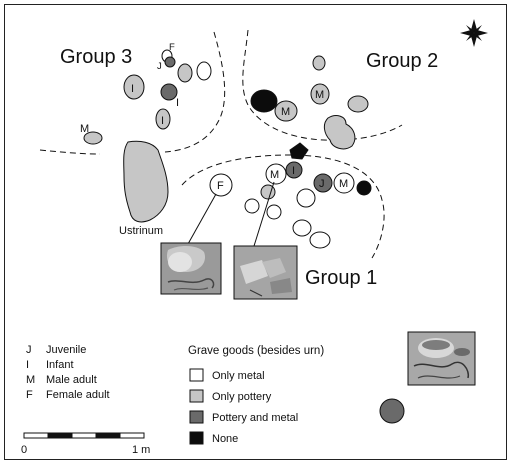 The height and width of the screenshot is (465, 512). I want to click on compass-rose-icon, so click(474, 33).